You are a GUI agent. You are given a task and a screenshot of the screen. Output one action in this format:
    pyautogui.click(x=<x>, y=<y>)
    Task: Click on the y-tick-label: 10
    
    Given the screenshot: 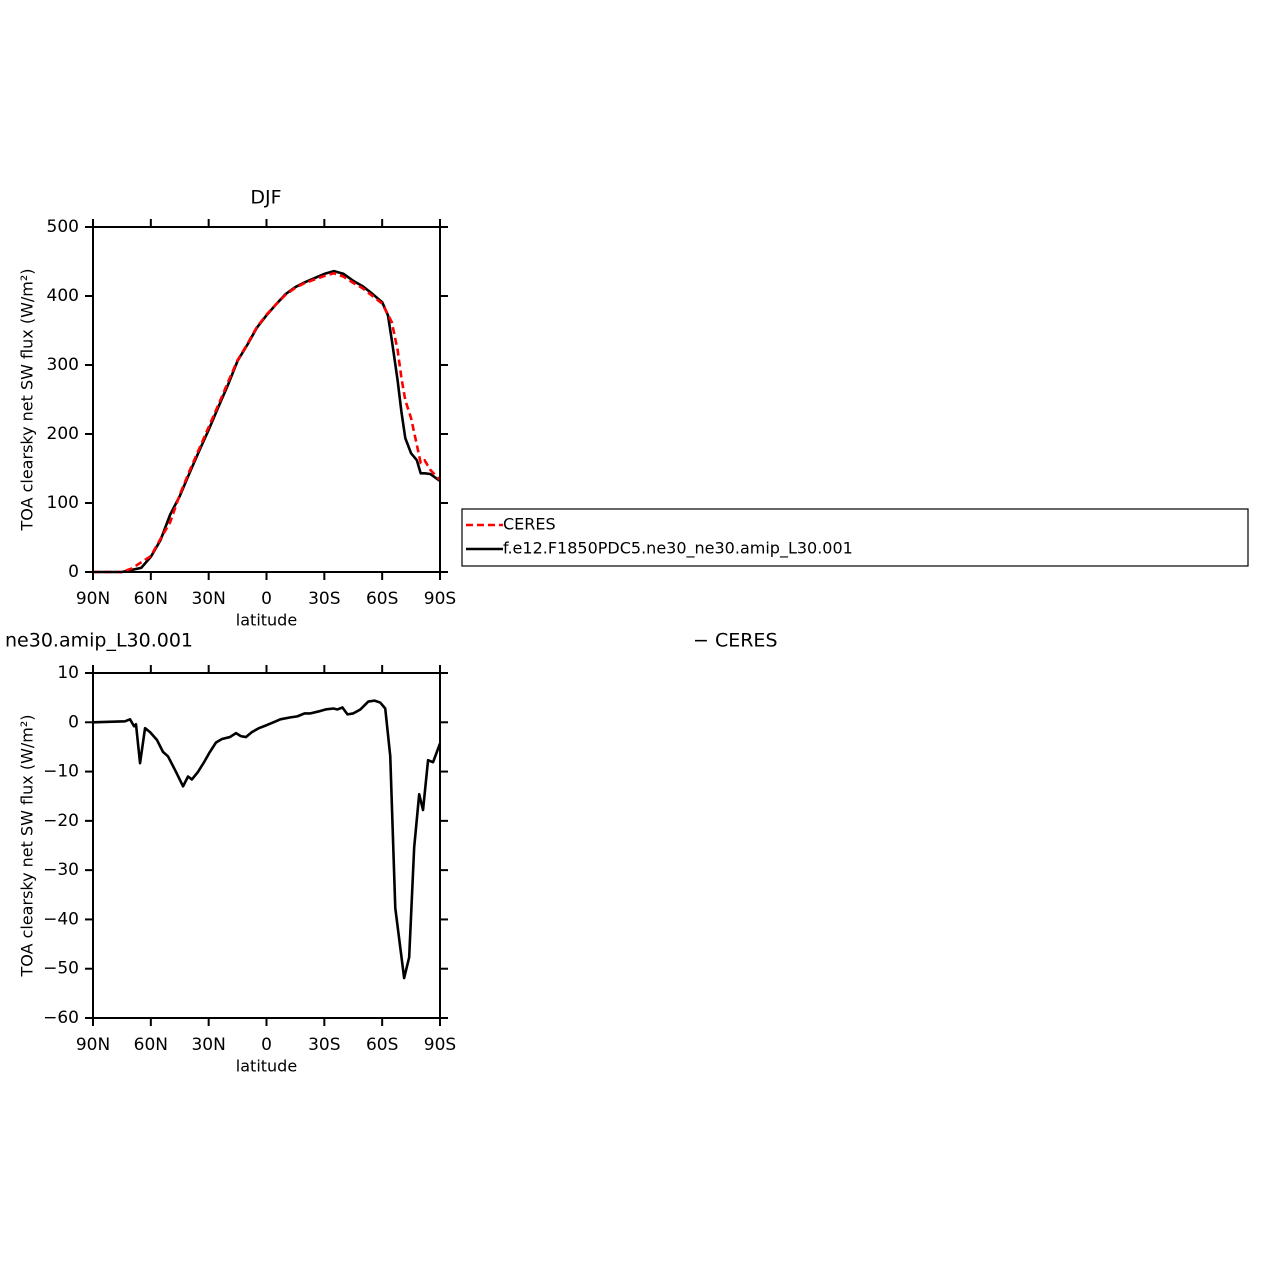 What is the action you would take?
    pyautogui.click(x=68, y=673)
    